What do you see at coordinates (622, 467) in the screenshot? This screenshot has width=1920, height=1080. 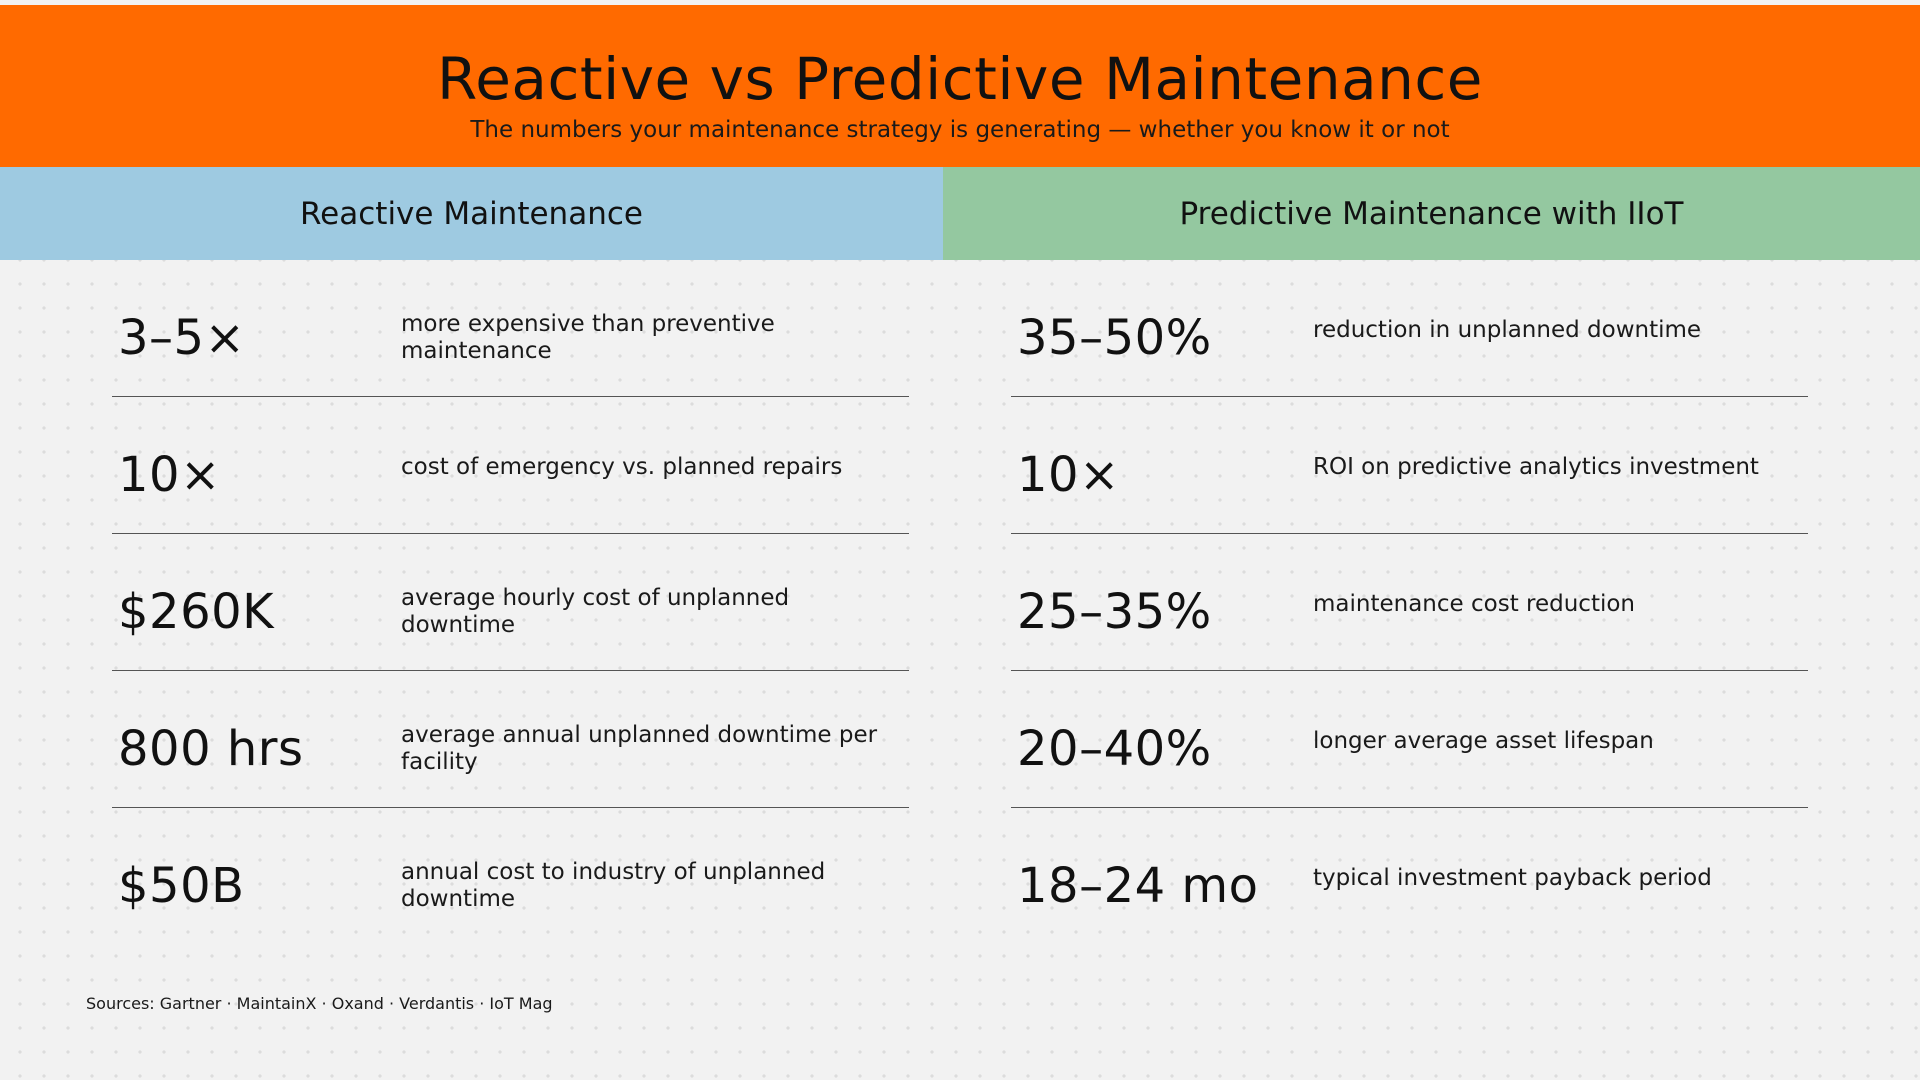 I see `stat-description: cost of emergency vs. planned repairs` at bounding box center [622, 467].